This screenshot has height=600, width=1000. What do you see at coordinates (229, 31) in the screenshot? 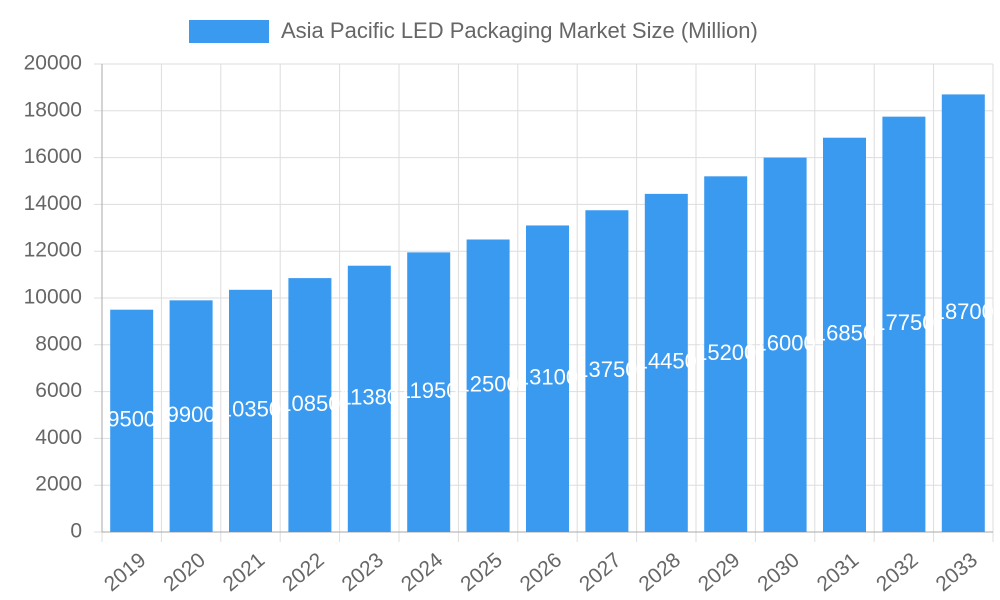
I see `legend-swatch` at bounding box center [229, 31].